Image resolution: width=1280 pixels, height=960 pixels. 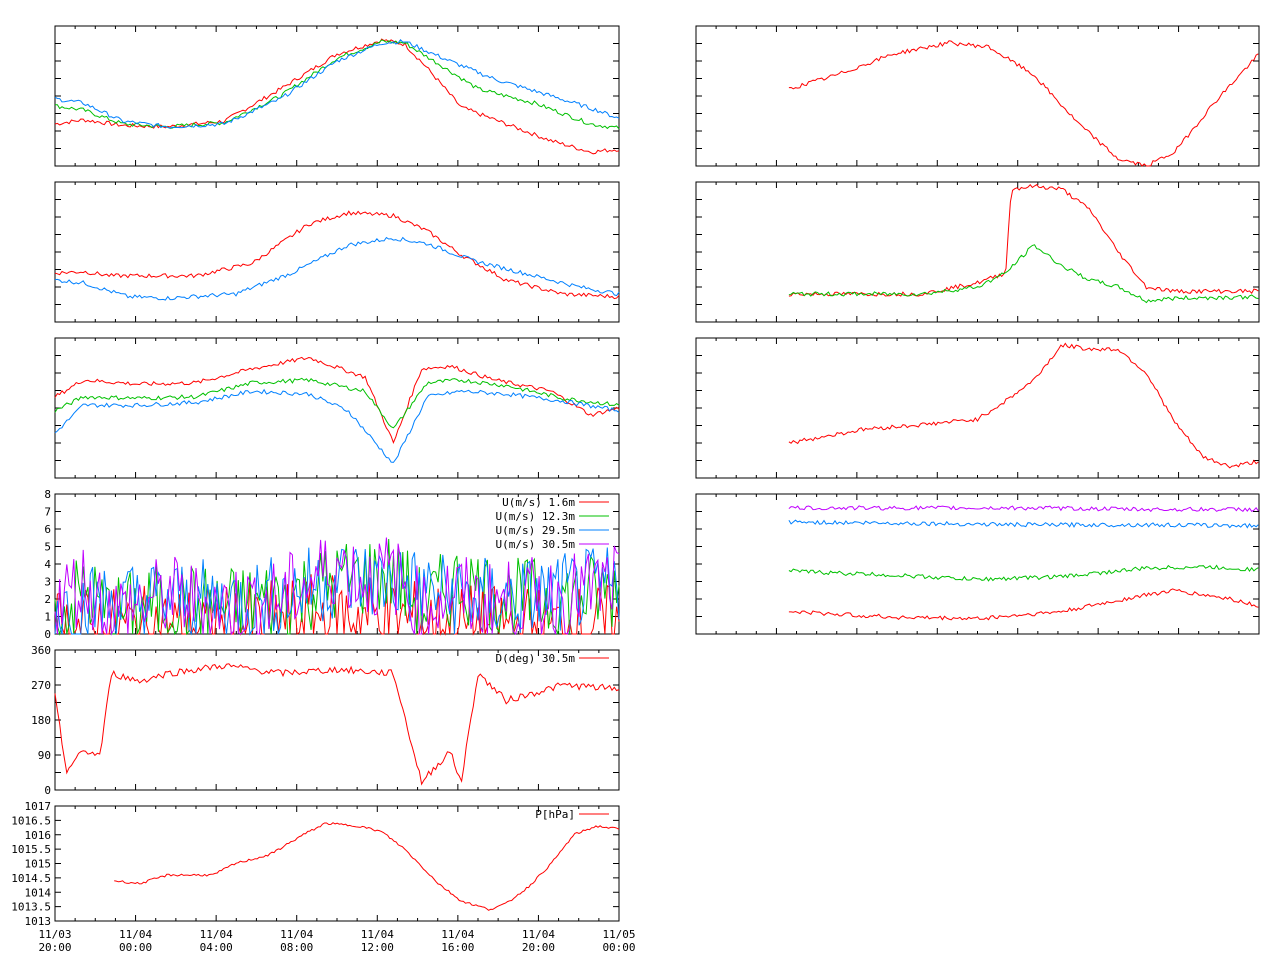 I want to click on y-tick-label: 5, so click(x=47, y=547).